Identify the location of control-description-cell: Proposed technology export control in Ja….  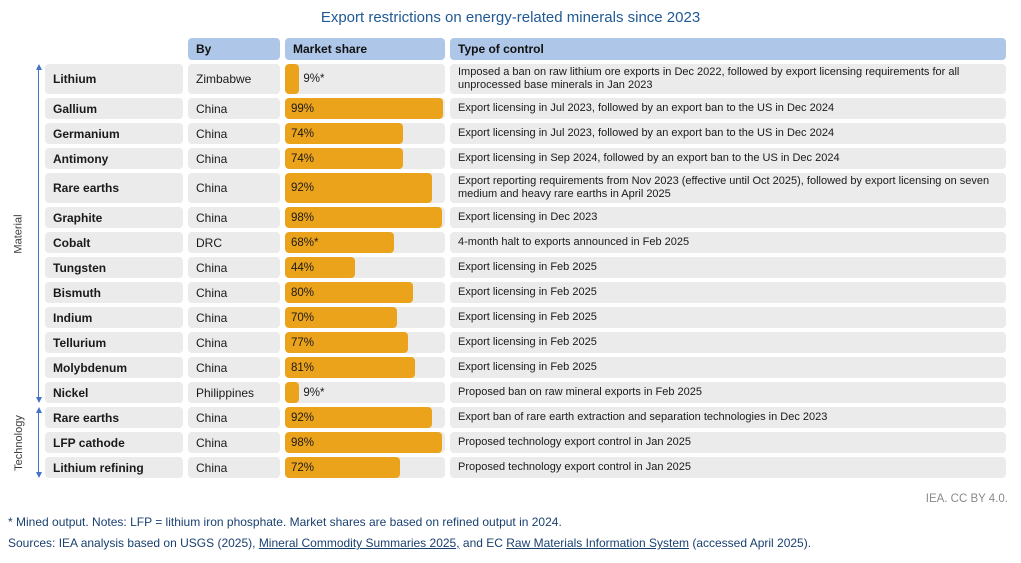
(728, 467).